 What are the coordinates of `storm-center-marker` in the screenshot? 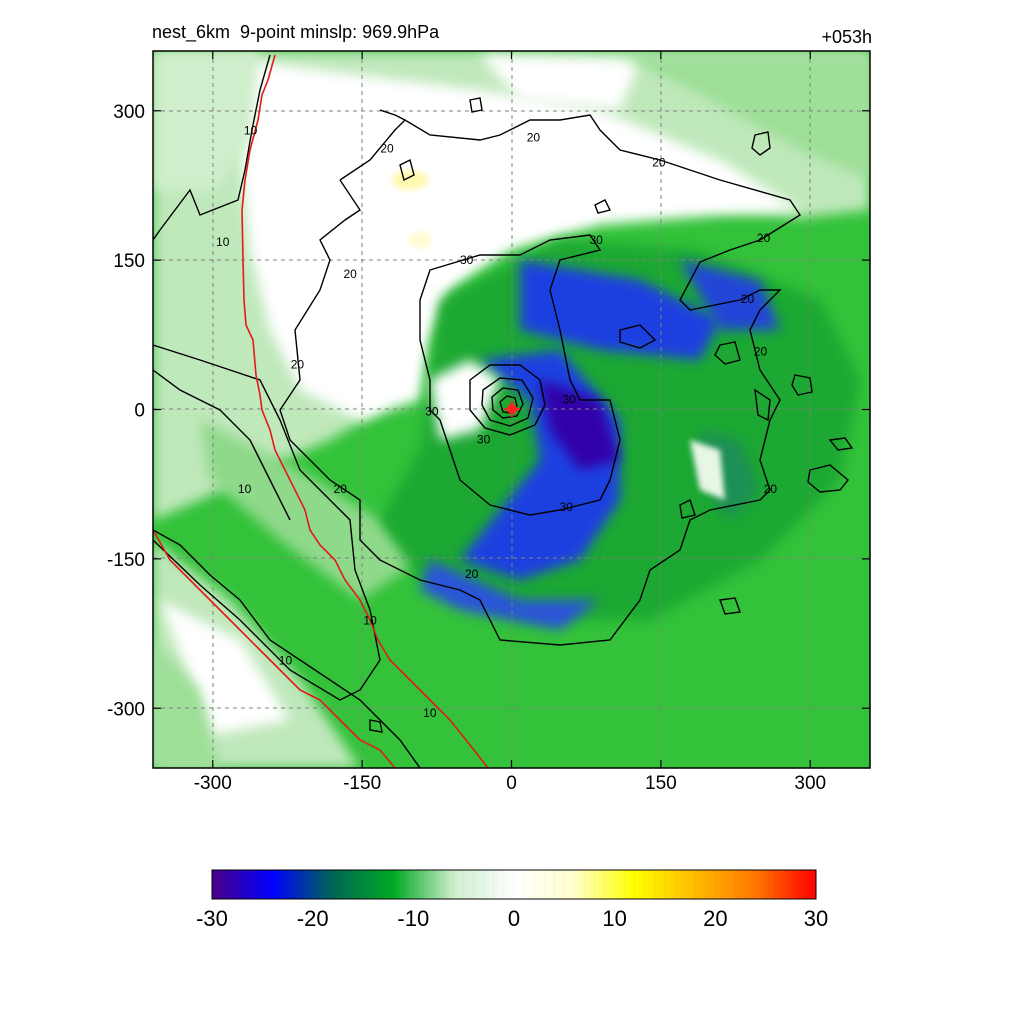 It's located at (512, 409).